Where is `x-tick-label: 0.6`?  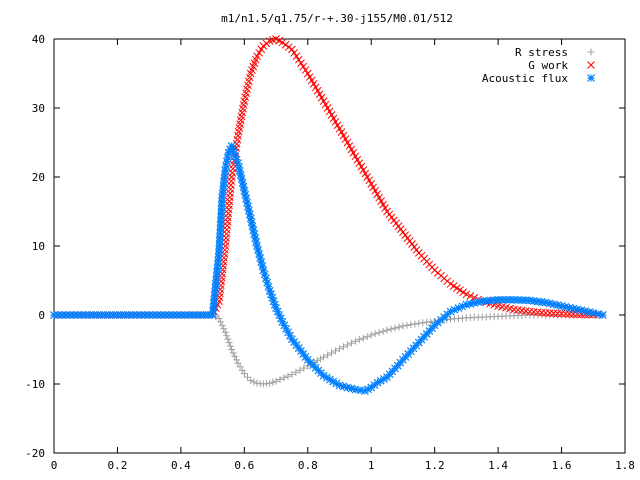 x-tick-label: 0.6 is located at coordinates (244, 465).